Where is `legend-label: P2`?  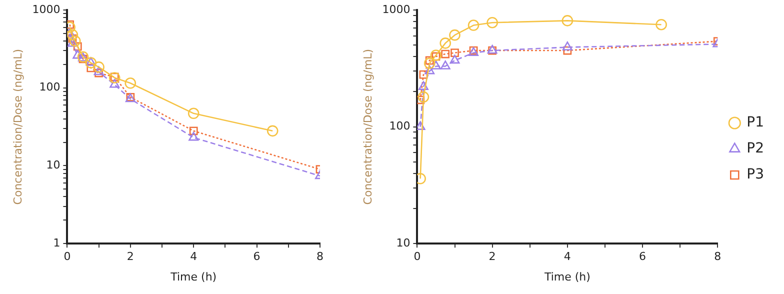 legend-label: P2 is located at coordinates (755, 148).